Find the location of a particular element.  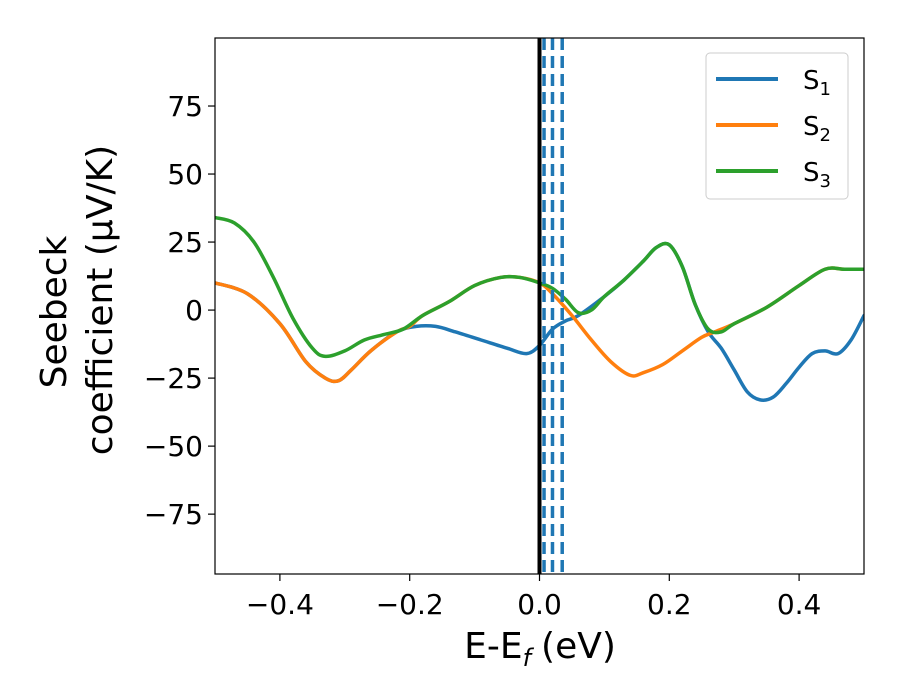

y-tick-label: 50 is located at coordinates (185, 174).